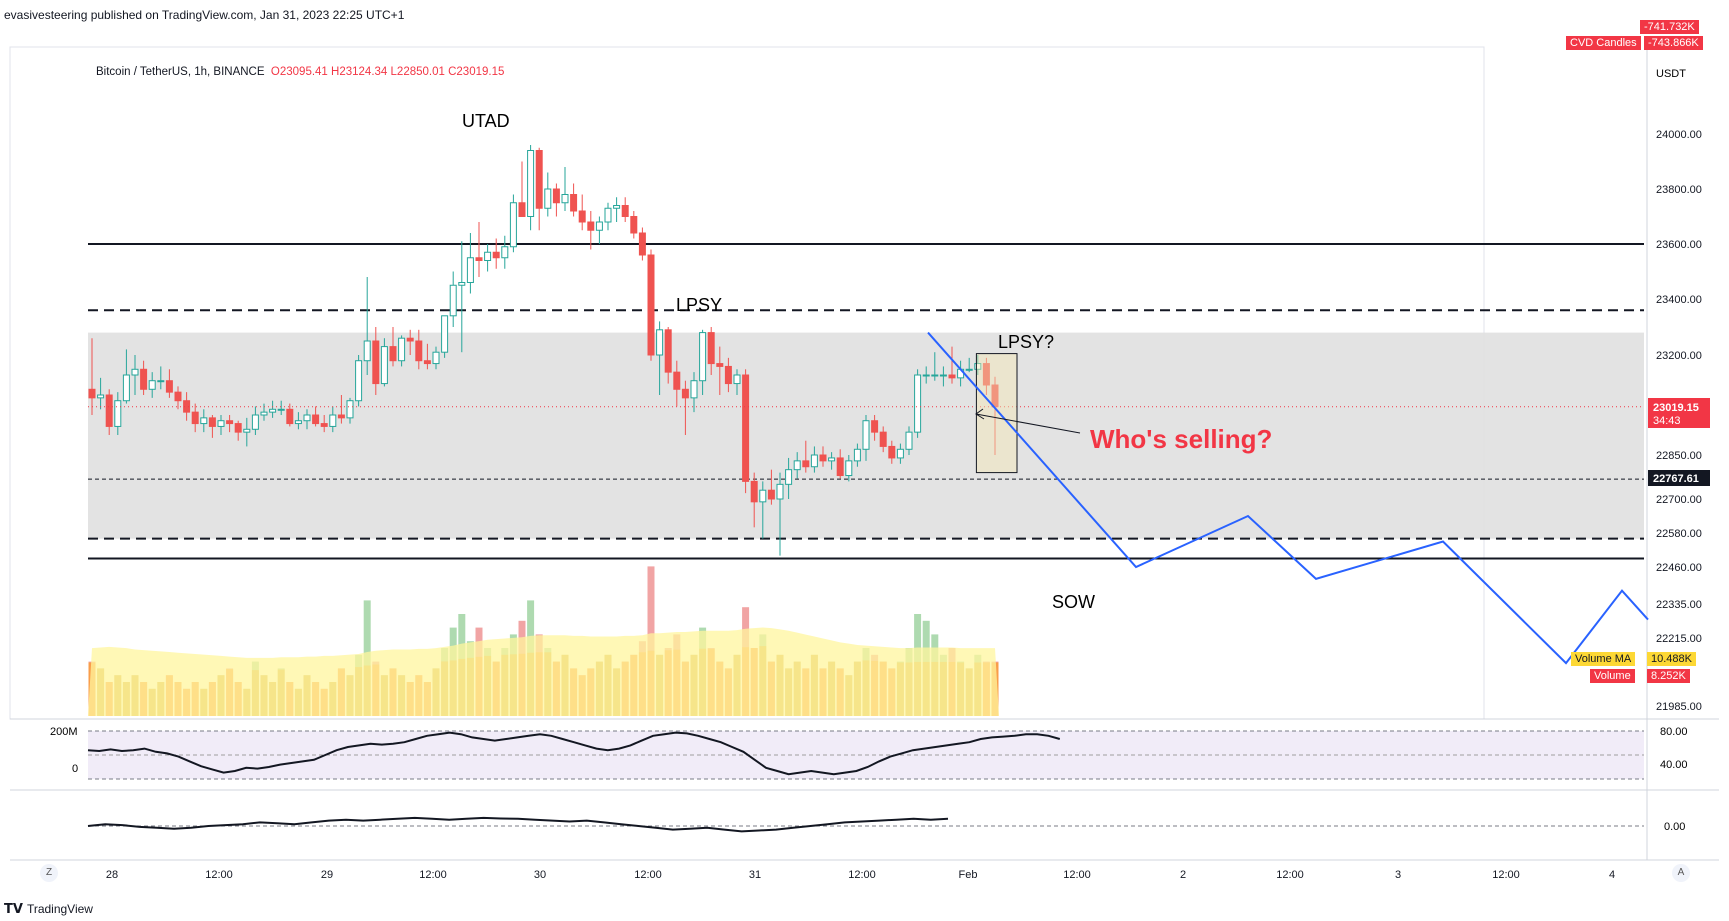 The image size is (1729, 921). What do you see at coordinates (1669, 27) in the screenshot?
I see `cvd-hidden-value: -741.732K` at bounding box center [1669, 27].